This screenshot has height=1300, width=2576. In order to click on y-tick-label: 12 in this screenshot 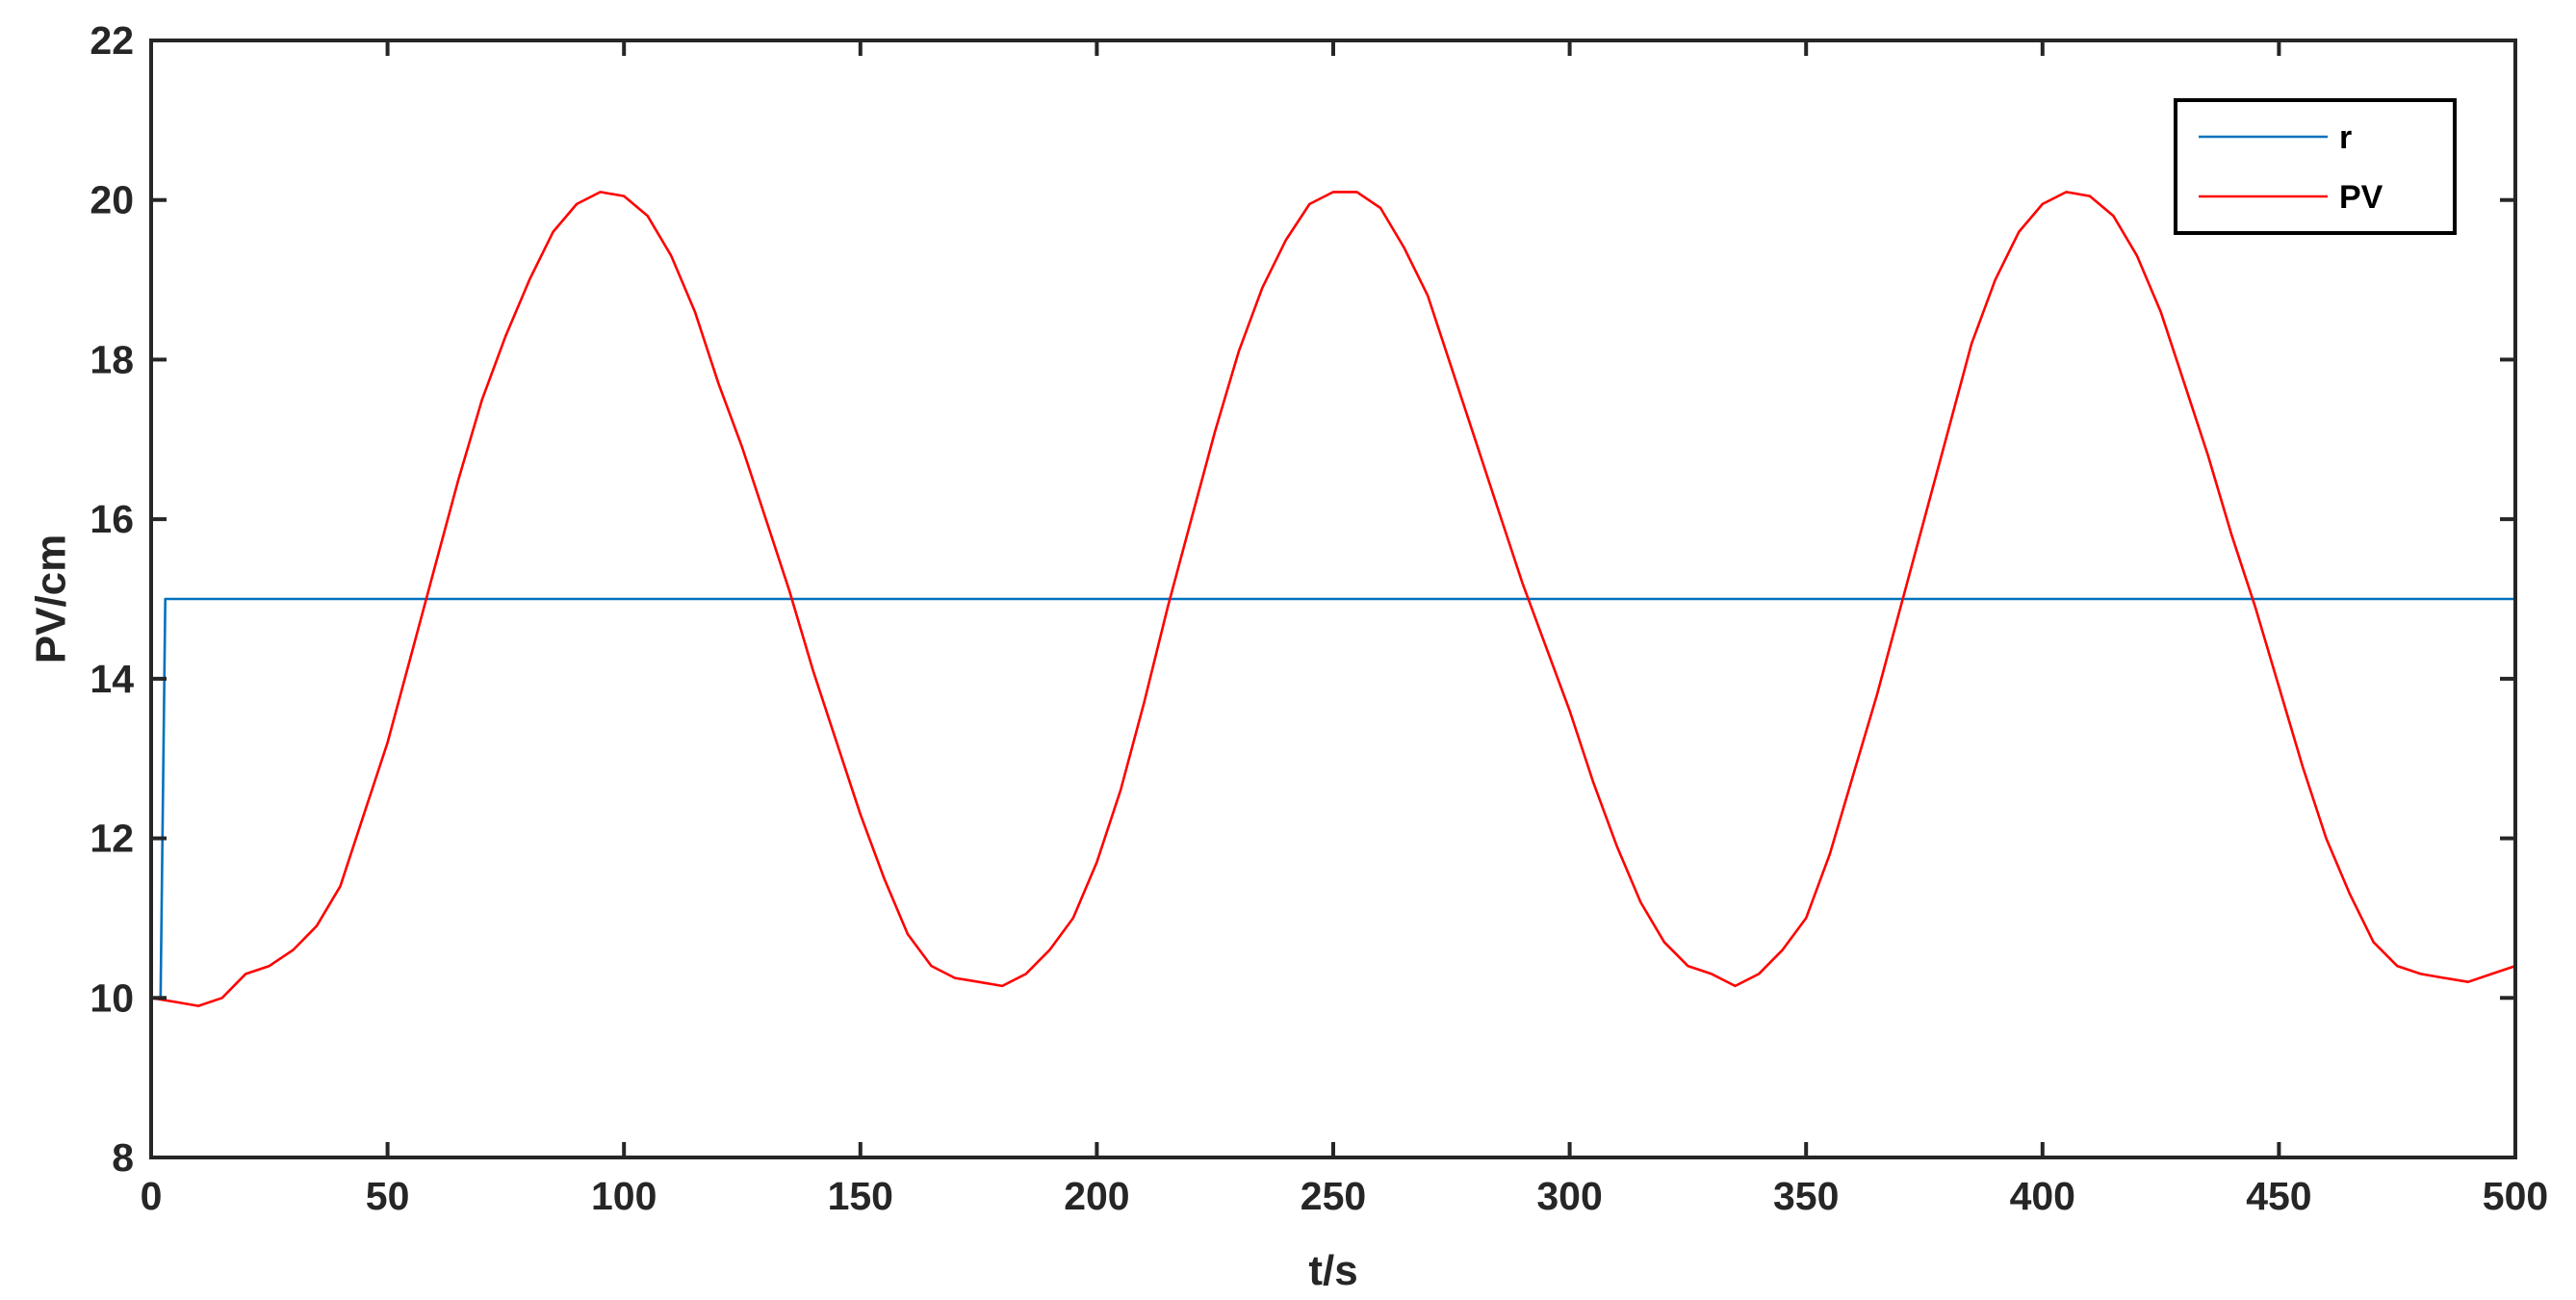, I will do `click(112, 839)`.